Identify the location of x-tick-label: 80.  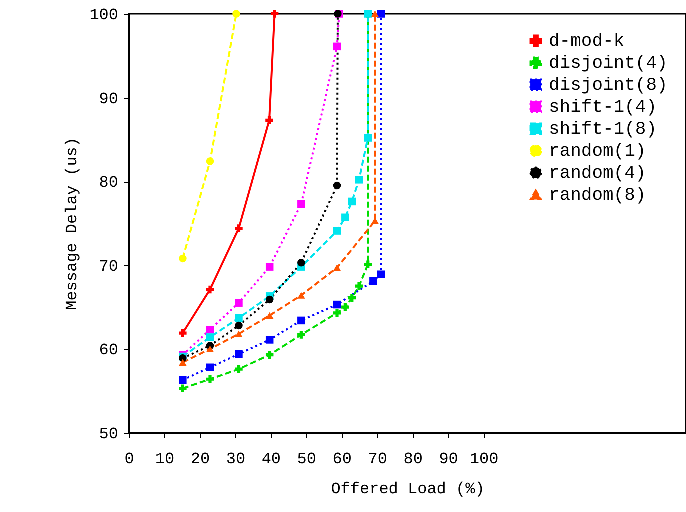
(413, 459).